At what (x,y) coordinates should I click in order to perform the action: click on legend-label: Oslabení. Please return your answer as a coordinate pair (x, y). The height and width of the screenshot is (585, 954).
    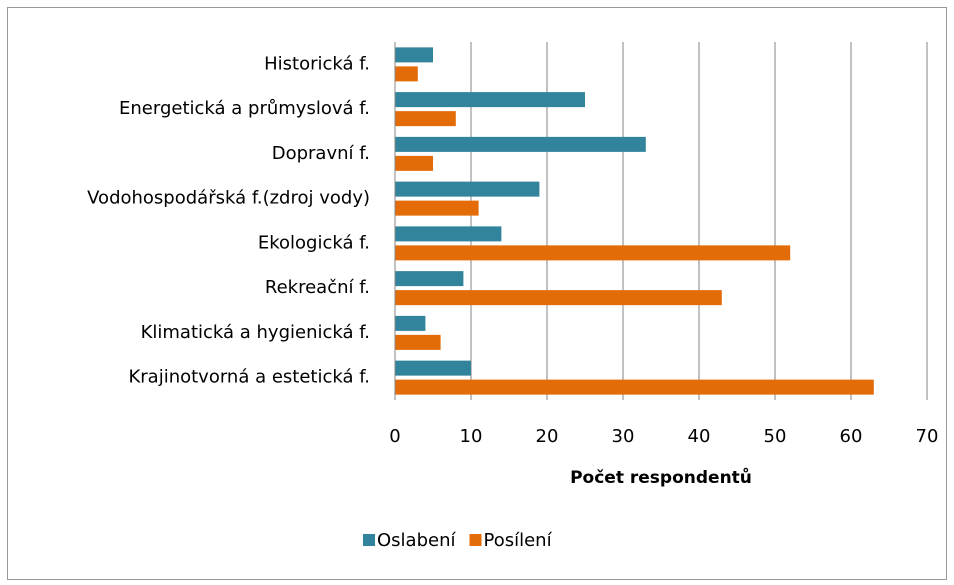
    Looking at the image, I should click on (416, 540).